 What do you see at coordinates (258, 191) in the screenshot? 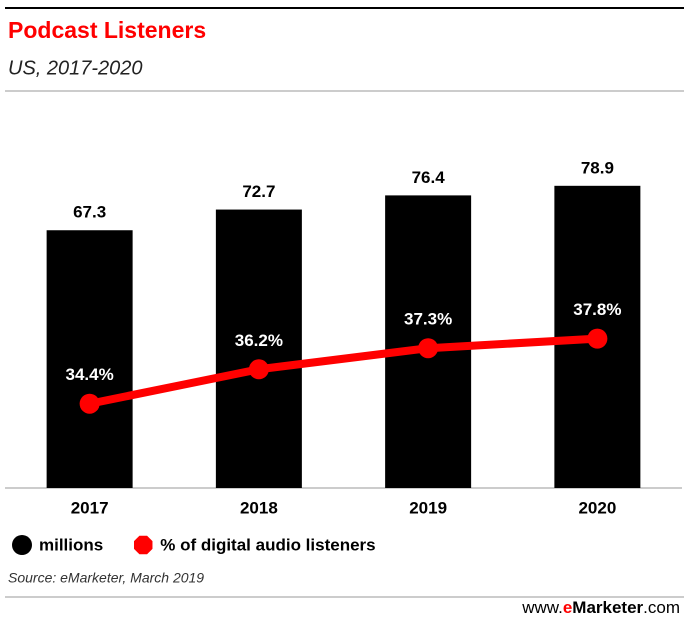
I see `bar-value-label: 72.7` at bounding box center [258, 191].